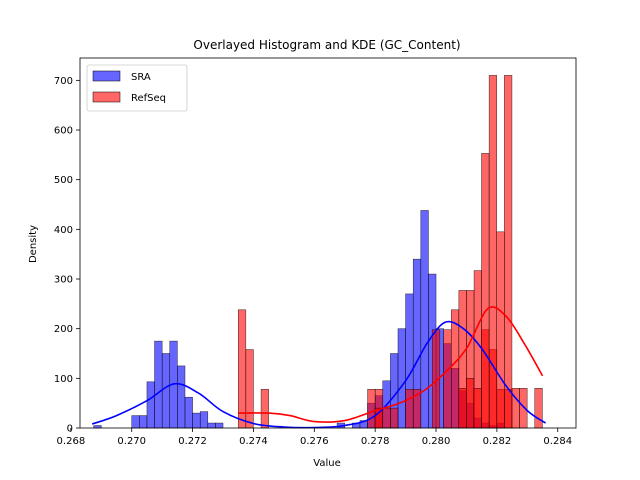 The height and width of the screenshot is (480, 640). Describe the element at coordinates (63, 81) in the screenshot. I see `y-tick-label: 700` at that location.